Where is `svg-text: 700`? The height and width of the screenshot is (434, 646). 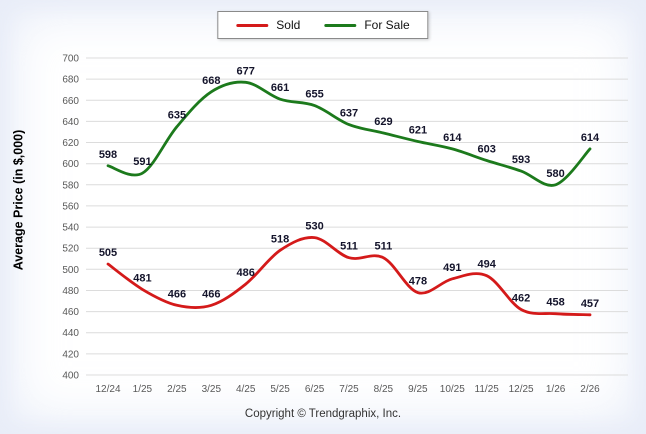 svg-text: 700 is located at coordinates (70, 59).